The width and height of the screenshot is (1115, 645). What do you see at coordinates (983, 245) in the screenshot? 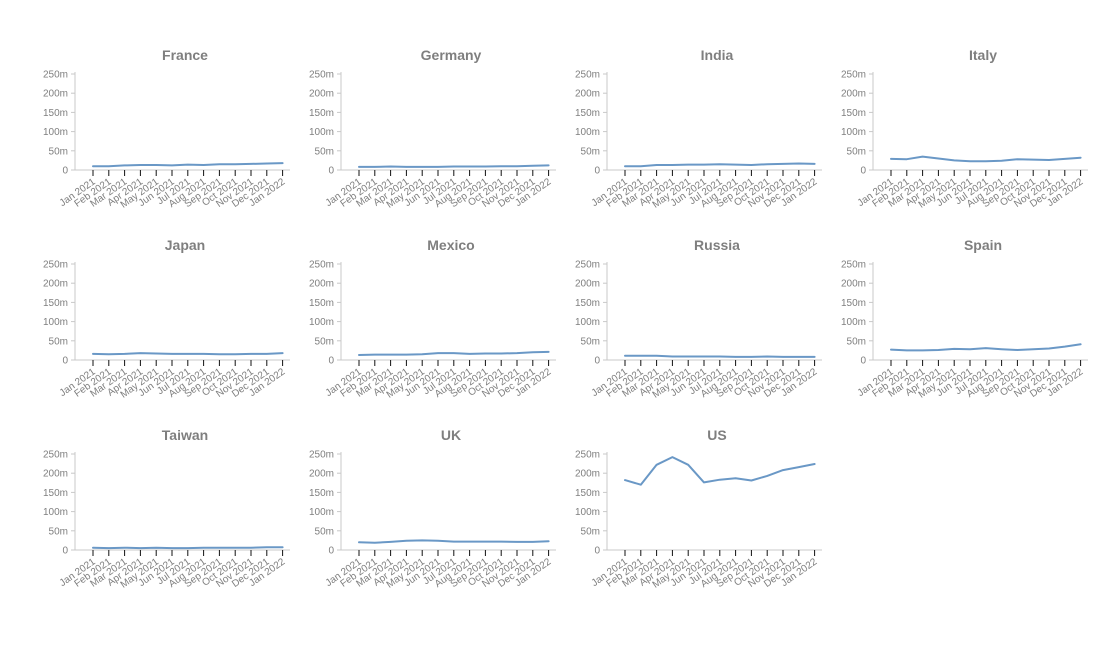
I see `panel-title: Spain` at bounding box center [983, 245].